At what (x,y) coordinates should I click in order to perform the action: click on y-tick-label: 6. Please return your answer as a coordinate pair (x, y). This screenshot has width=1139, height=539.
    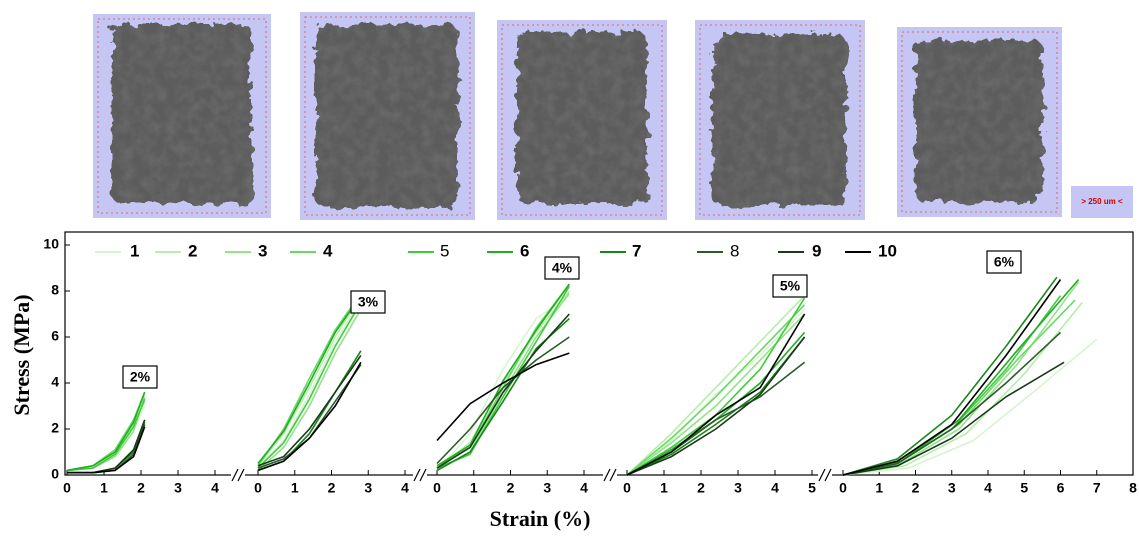
    Looking at the image, I should click on (55, 336).